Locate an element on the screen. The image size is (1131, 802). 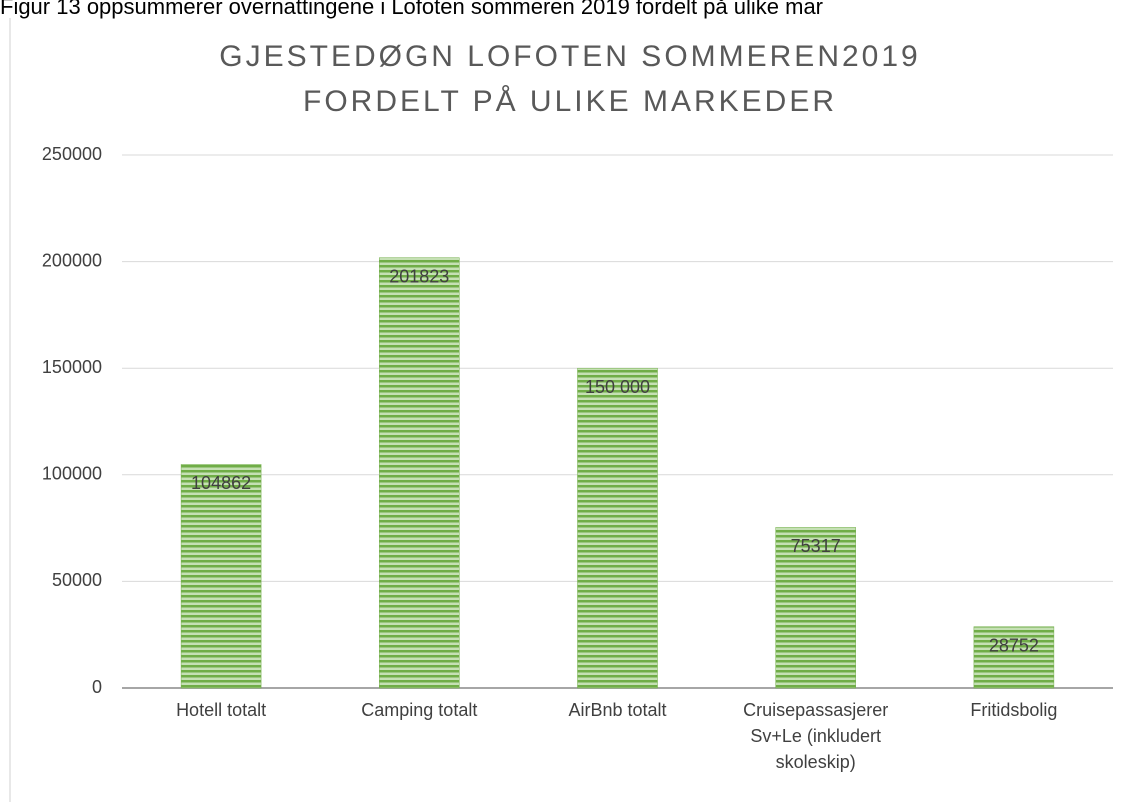
y-tick-label: 250000 is located at coordinates (72, 154).